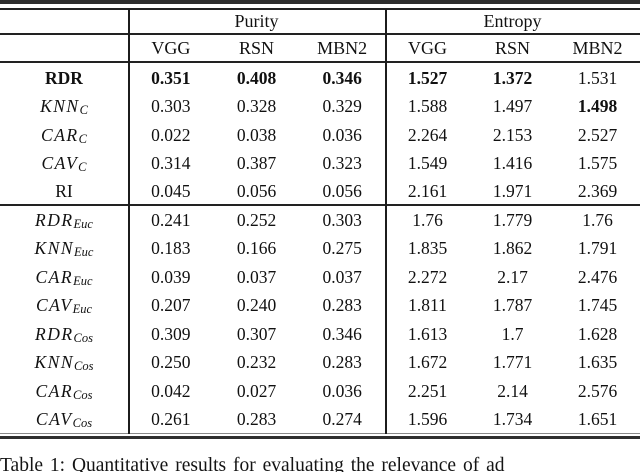  Describe the element at coordinates (320, 437) in the screenshot. I see `bottom-thick-rule` at that location.